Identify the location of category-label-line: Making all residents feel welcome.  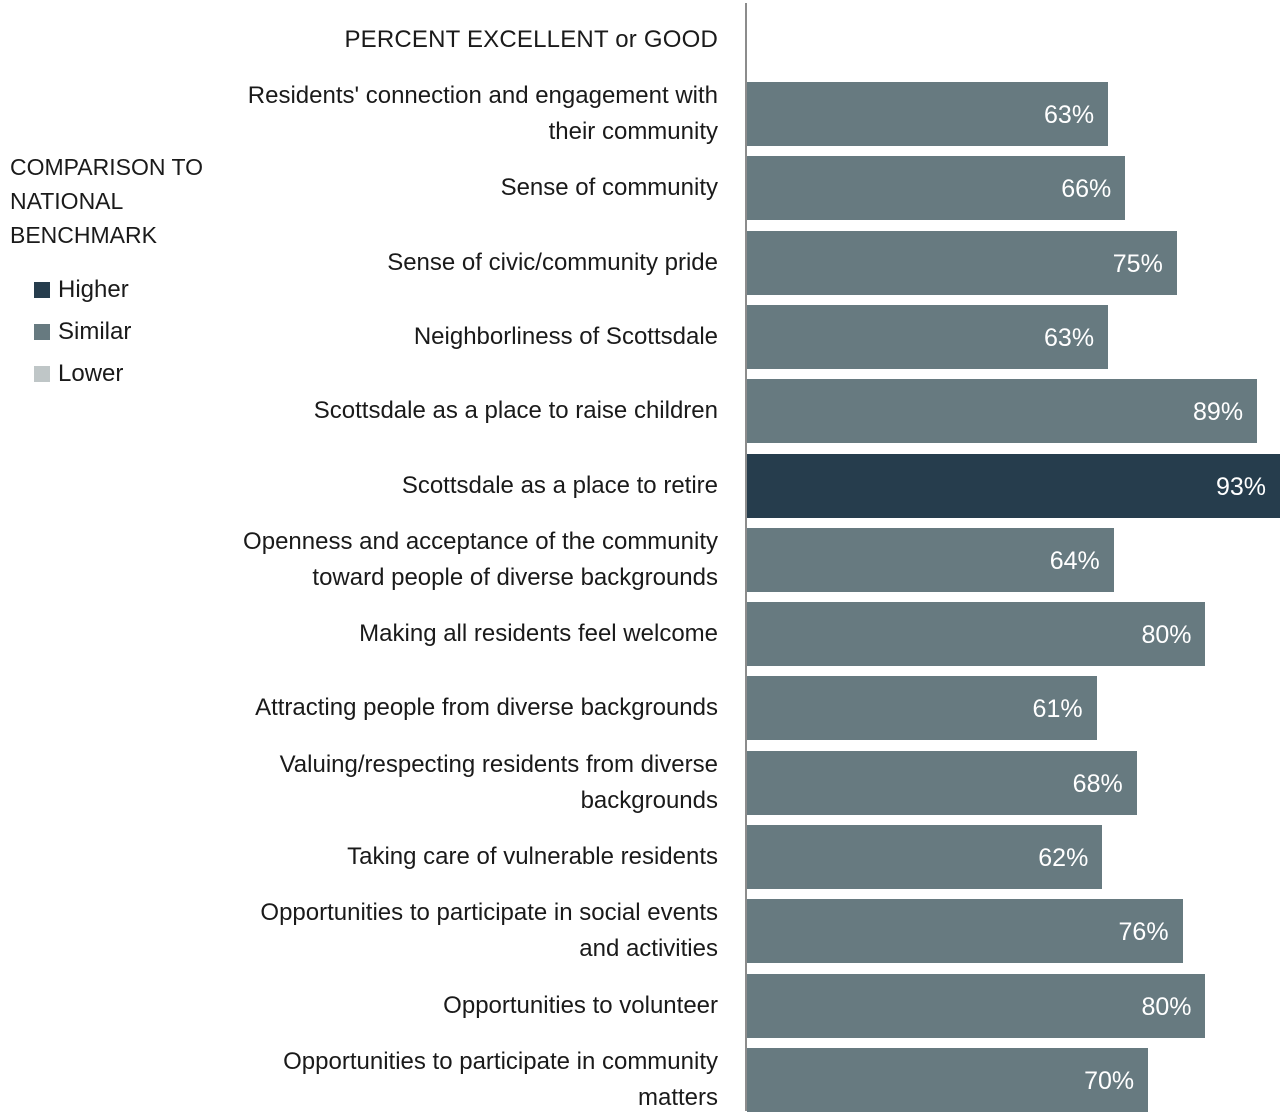
(538, 634).